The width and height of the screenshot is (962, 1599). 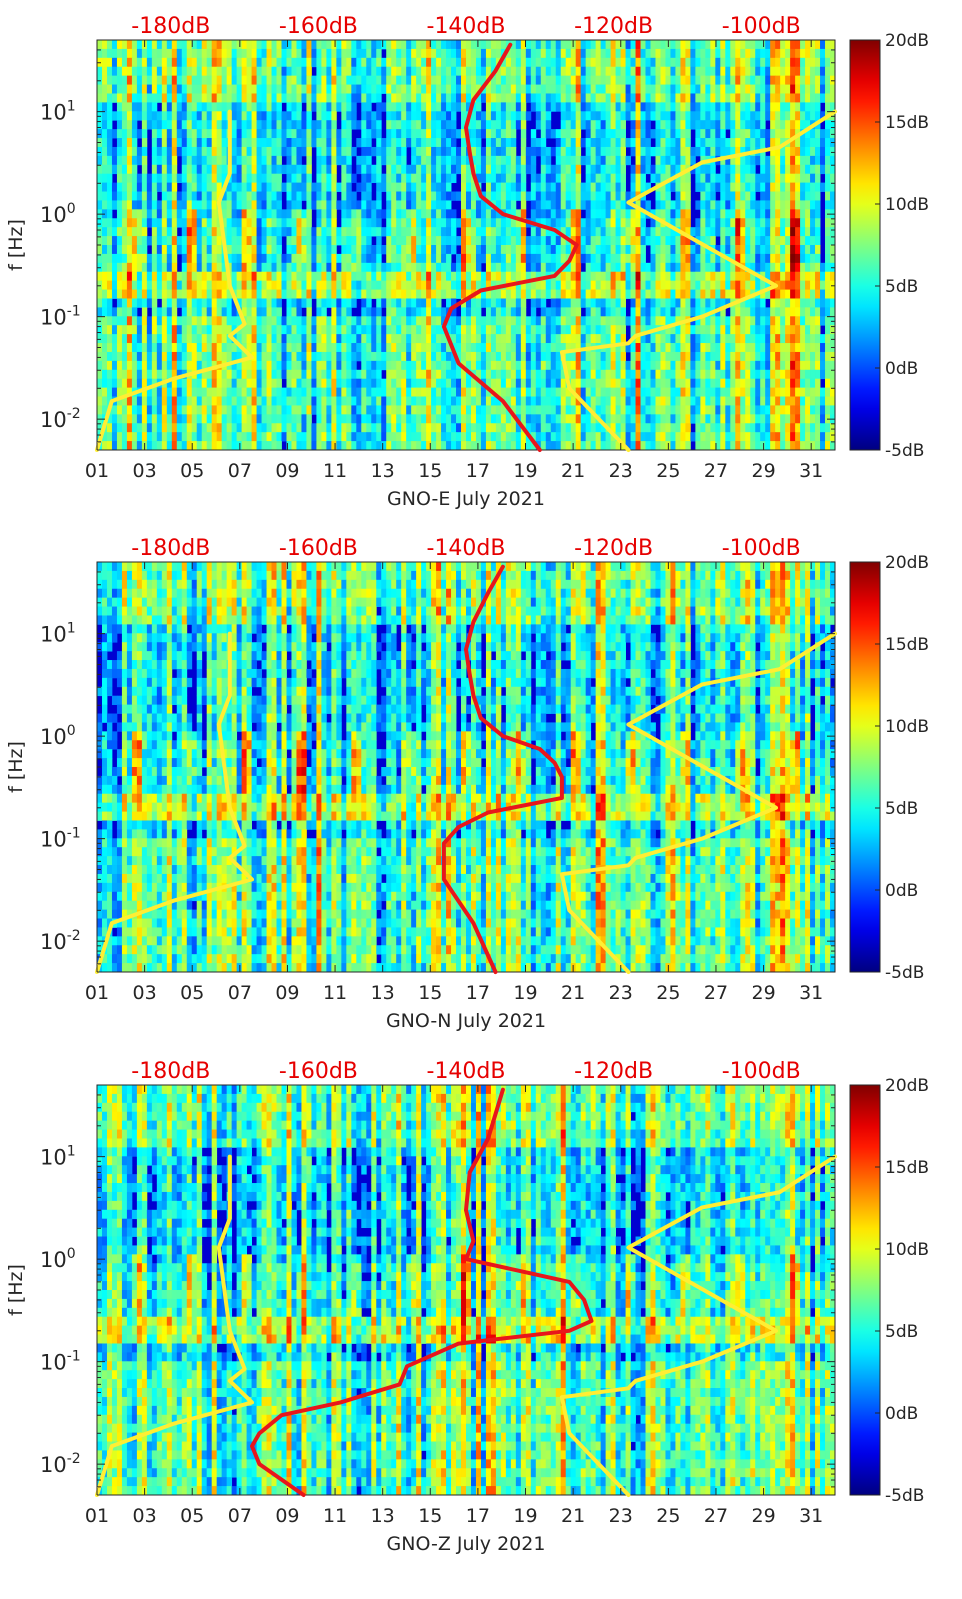 I want to click on x-axis-label: GNO-N July 2021, so click(x=466, y=1021).